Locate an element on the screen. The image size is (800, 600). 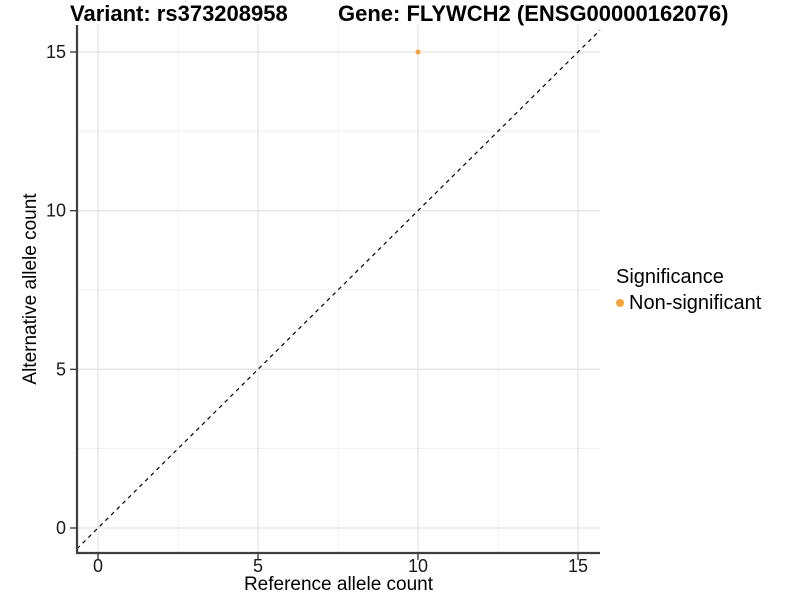
x-tick-label: 0 is located at coordinates (98, 566).